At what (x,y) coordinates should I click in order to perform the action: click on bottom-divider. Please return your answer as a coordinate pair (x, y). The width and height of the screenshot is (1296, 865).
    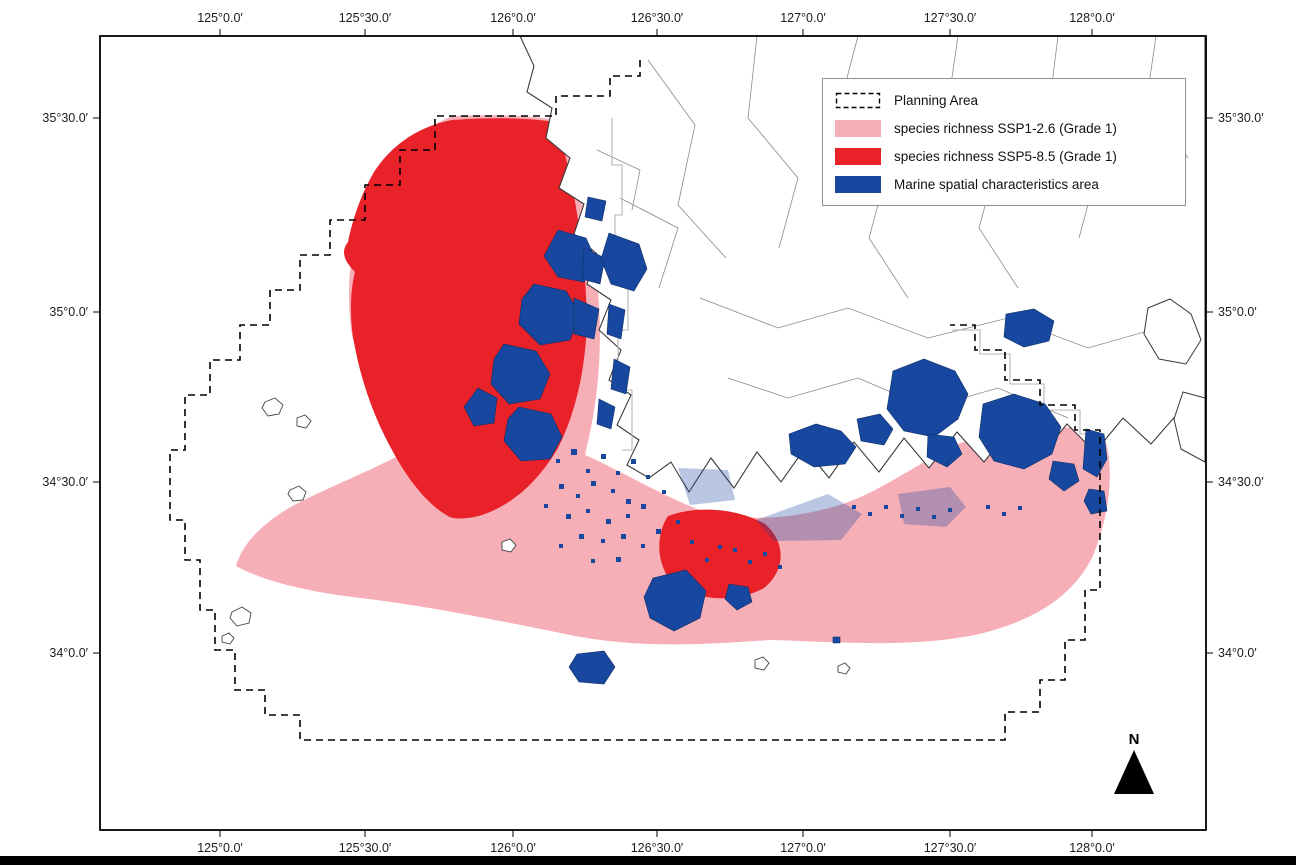
    Looking at the image, I should click on (648, 860).